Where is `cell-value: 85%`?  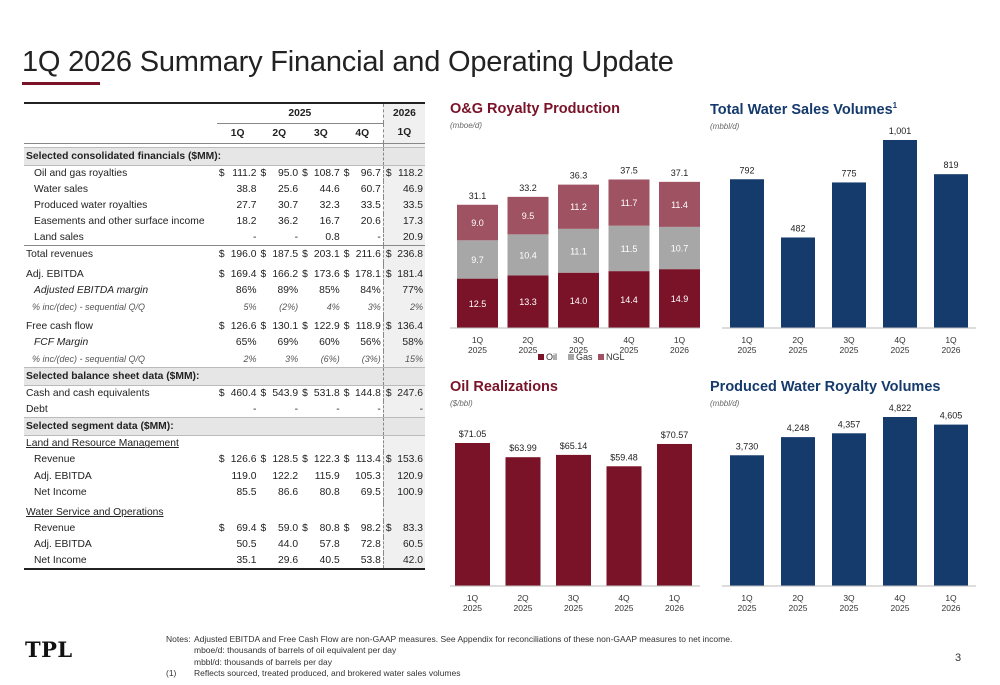
cell-value: 85% is located at coordinates (321, 290).